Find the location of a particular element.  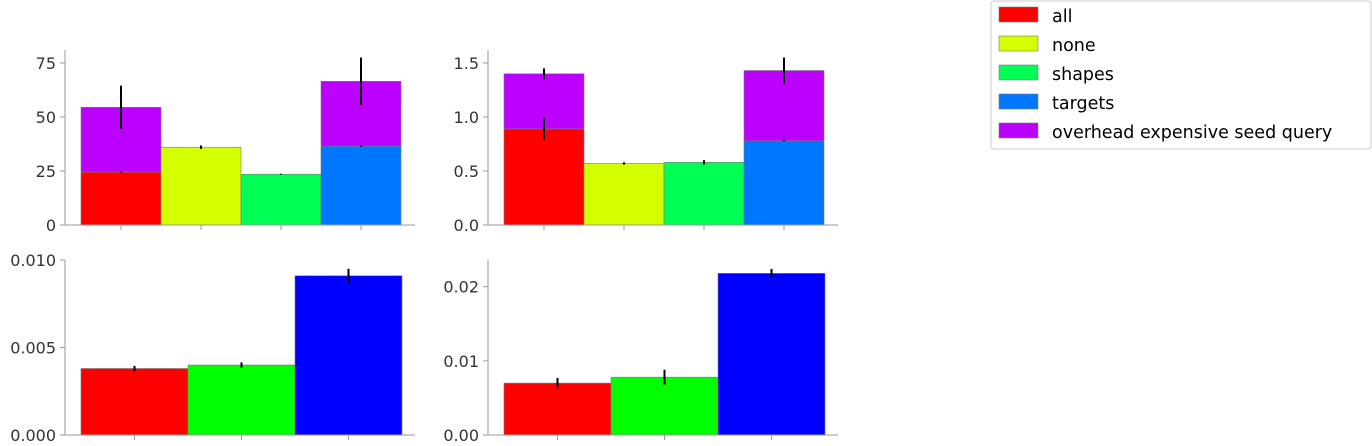

legend-frame is located at coordinates (1181, 75).